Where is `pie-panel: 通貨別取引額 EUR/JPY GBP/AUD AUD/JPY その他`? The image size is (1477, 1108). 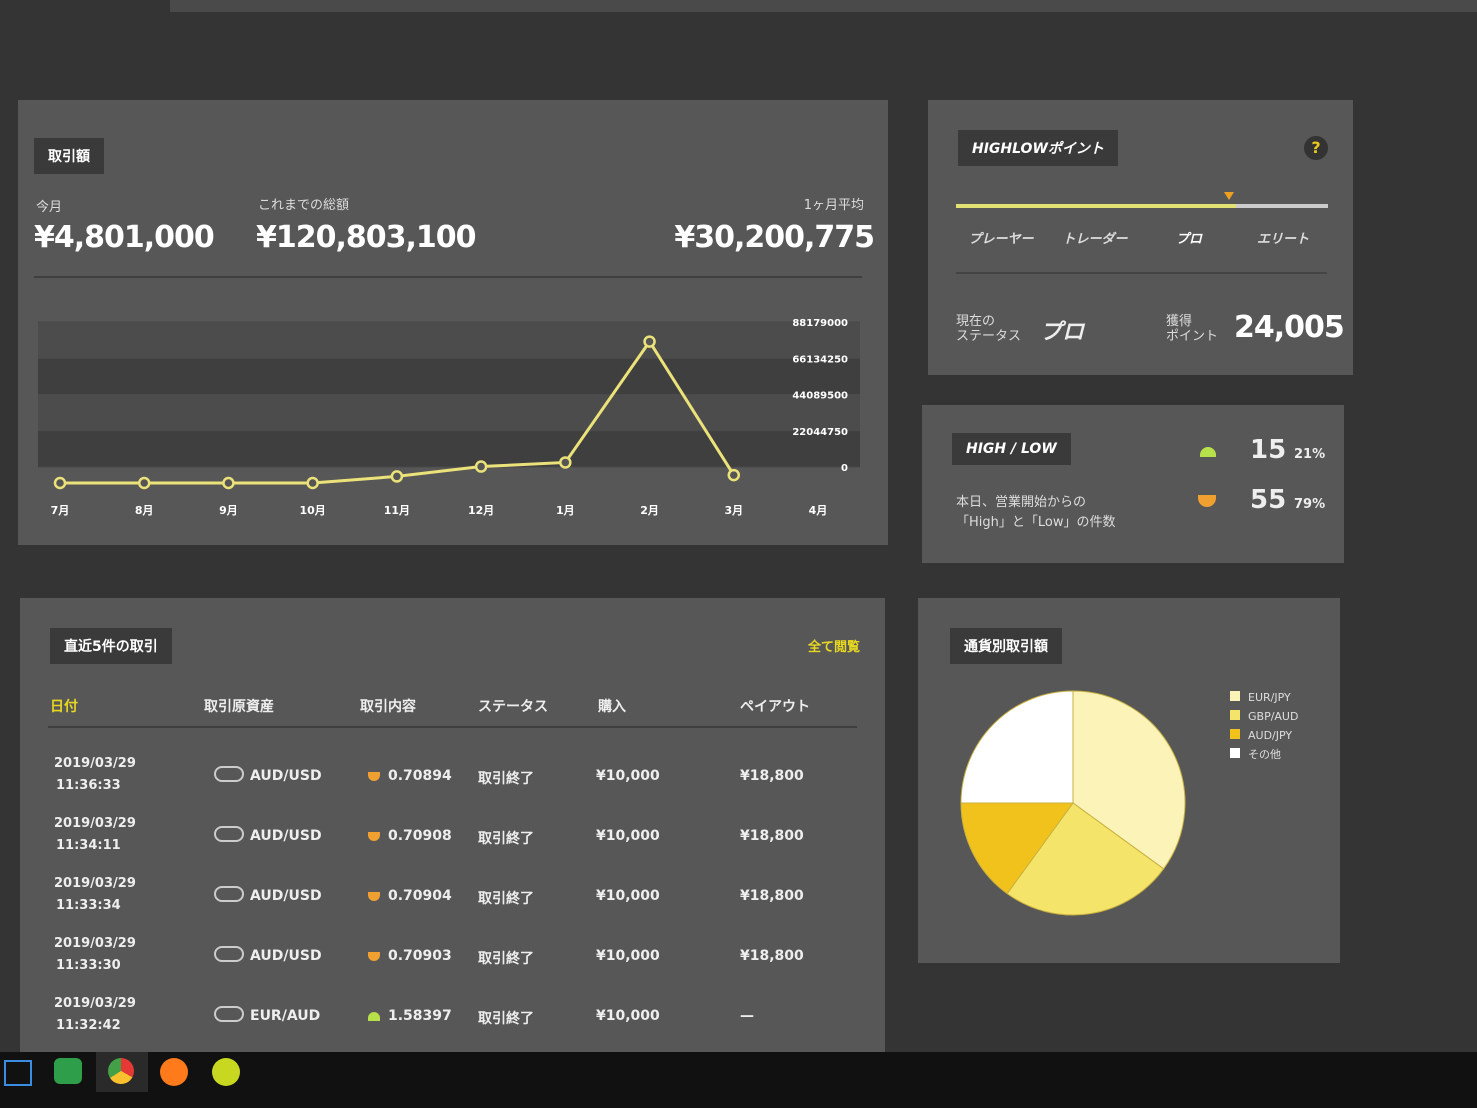
pie-panel: 通貨別取引額 EUR/JPY GBP/AUD AUD/JPY その他 is located at coordinates (1129, 780).